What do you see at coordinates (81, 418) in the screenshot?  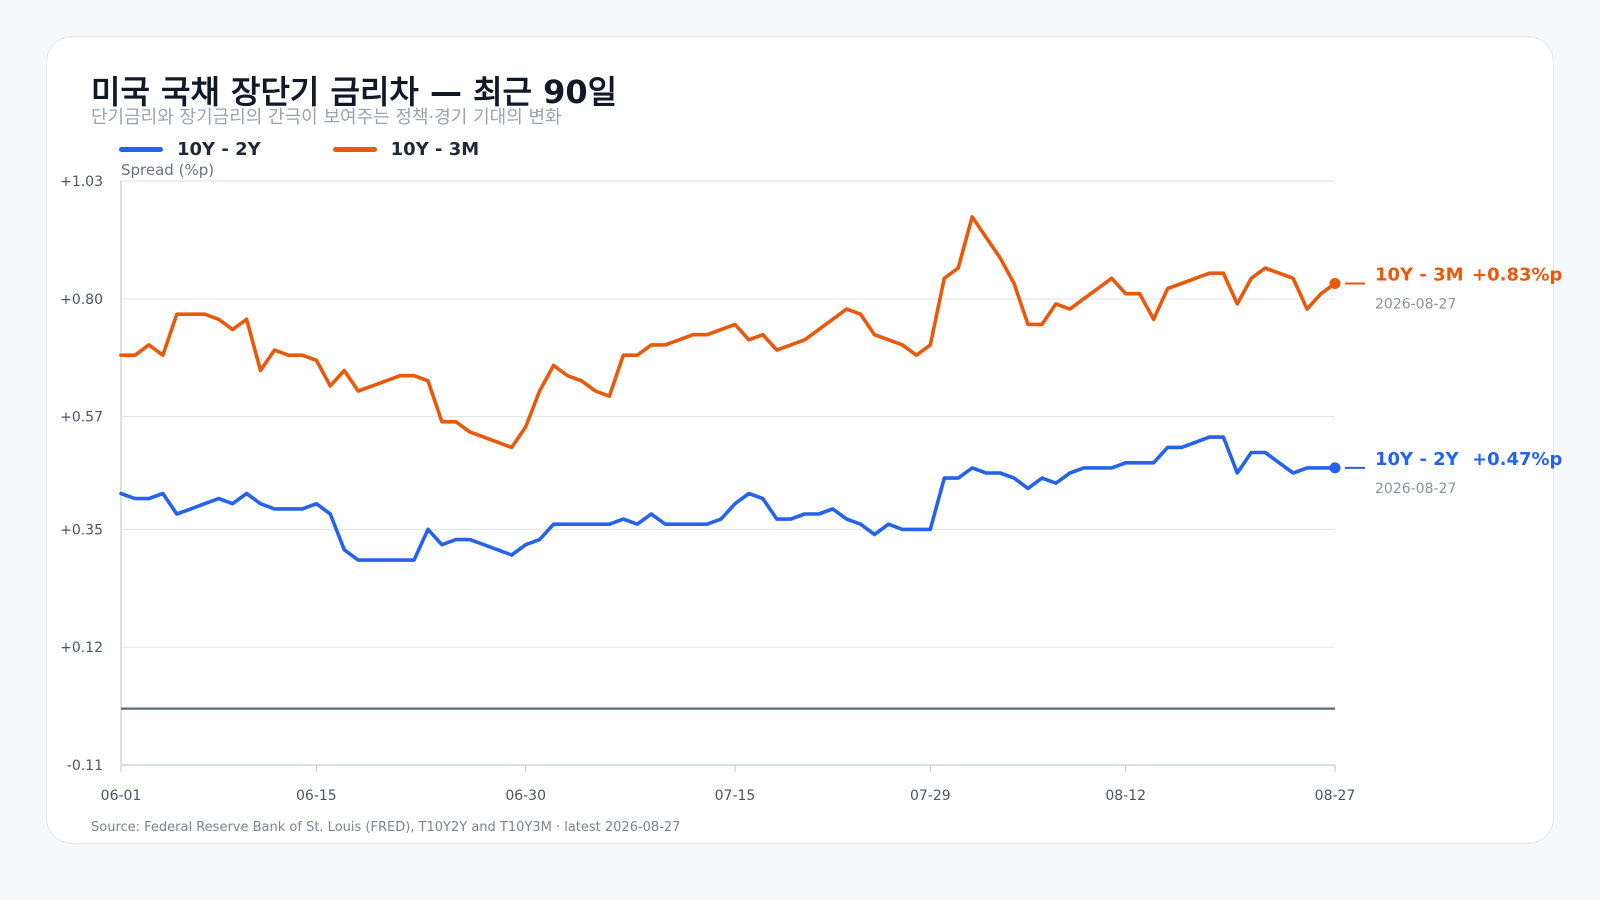 I see `y-tick-label: +0.57` at bounding box center [81, 418].